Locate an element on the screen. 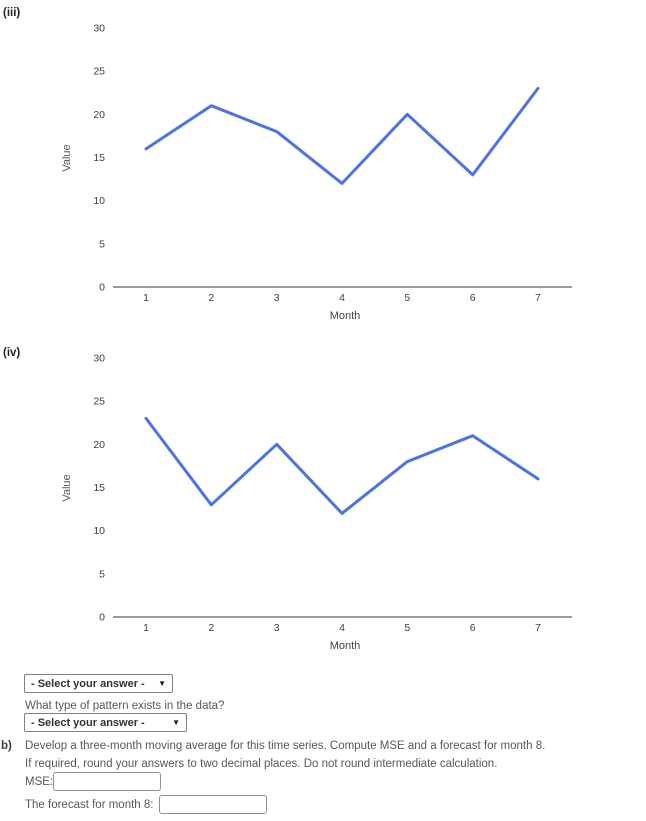 The width and height of the screenshot is (646, 821). answer-select-2: - Select your answer - ▼ is located at coordinates (105, 722).